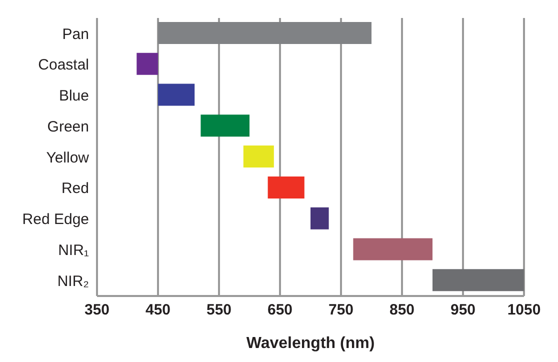 This screenshot has width=558, height=362. Describe the element at coordinates (68, 157) in the screenshot. I see `y-tick-label: Yellow` at that location.